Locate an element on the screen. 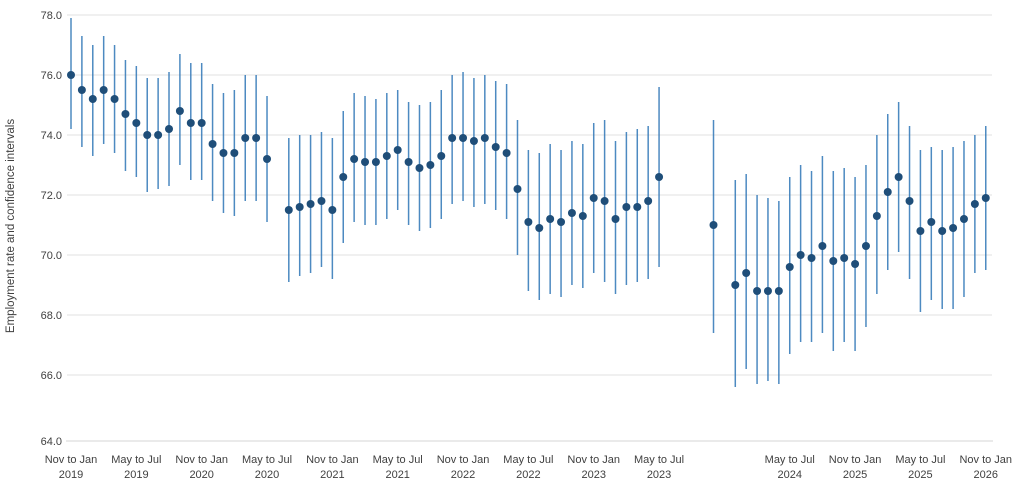  x-tick-label-year: 2023 is located at coordinates (593, 475).